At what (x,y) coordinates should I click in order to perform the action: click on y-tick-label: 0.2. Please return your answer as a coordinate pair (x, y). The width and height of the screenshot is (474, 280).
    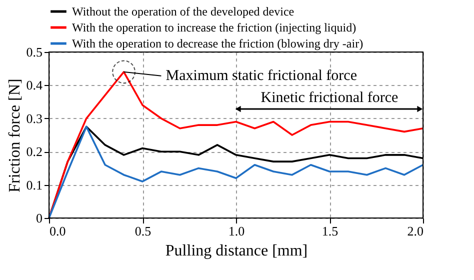
    Looking at the image, I should click on (34, 152).